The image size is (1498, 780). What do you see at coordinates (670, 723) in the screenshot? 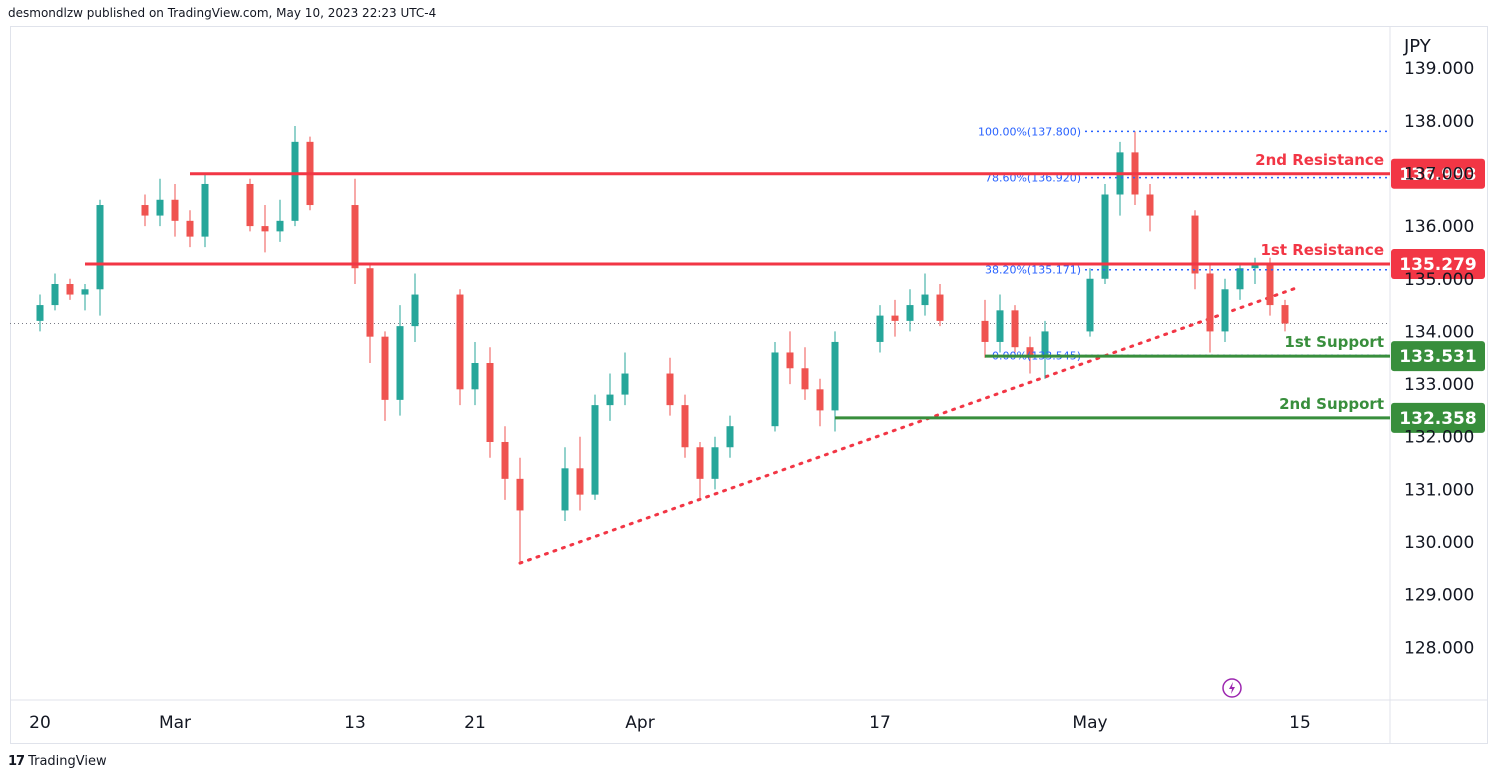
I see `x-axis: 20 Mar 13 21 Apr 17 May 15` at bounding box center [670, 723].